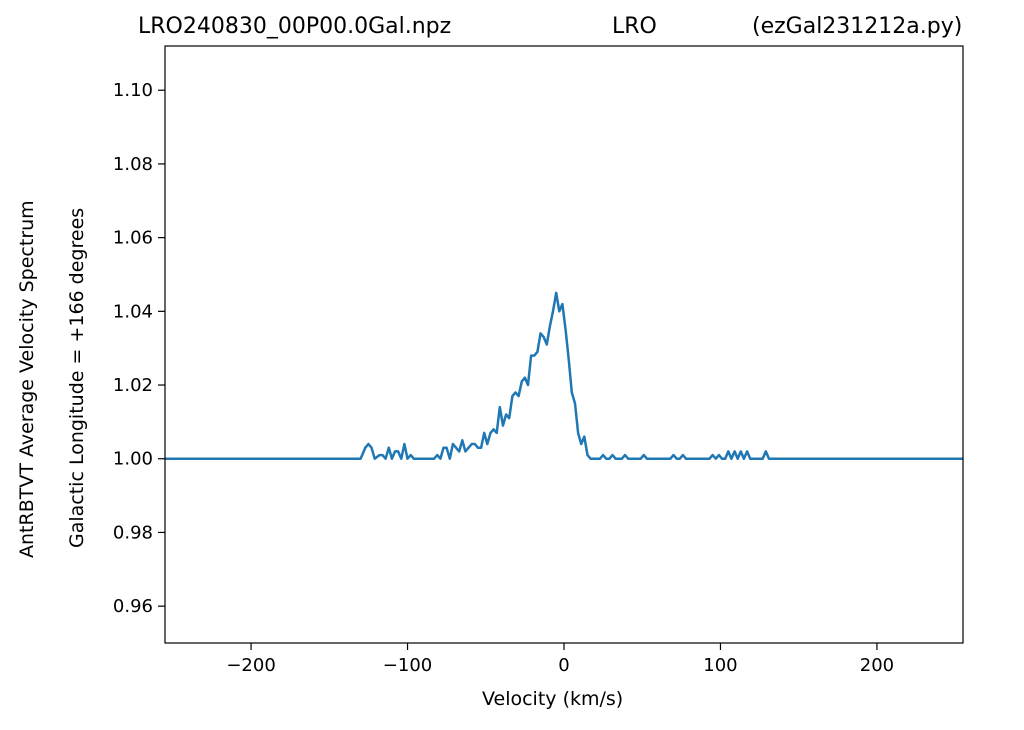 The height and width of the screenshot is (730, 1024). I want to click on y-tick-label: 1.04, so click(133, 311).